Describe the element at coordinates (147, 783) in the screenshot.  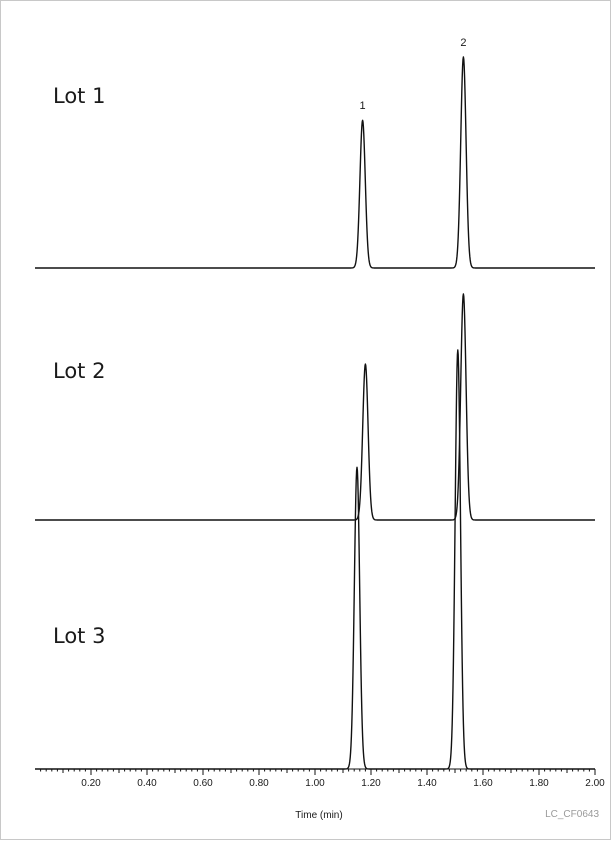
I see `x-tick-label: 0.40` at that location.